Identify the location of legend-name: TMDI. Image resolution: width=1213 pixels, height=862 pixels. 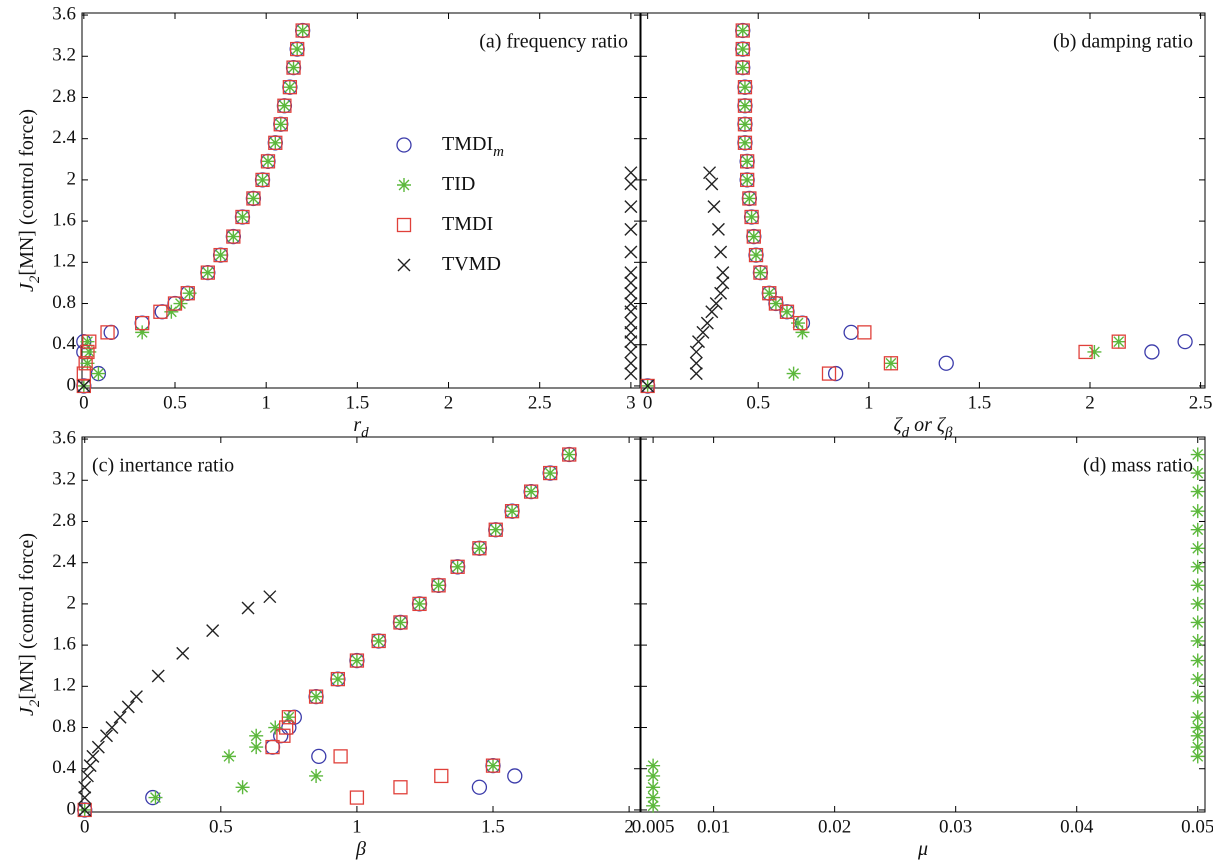
(467, 144).